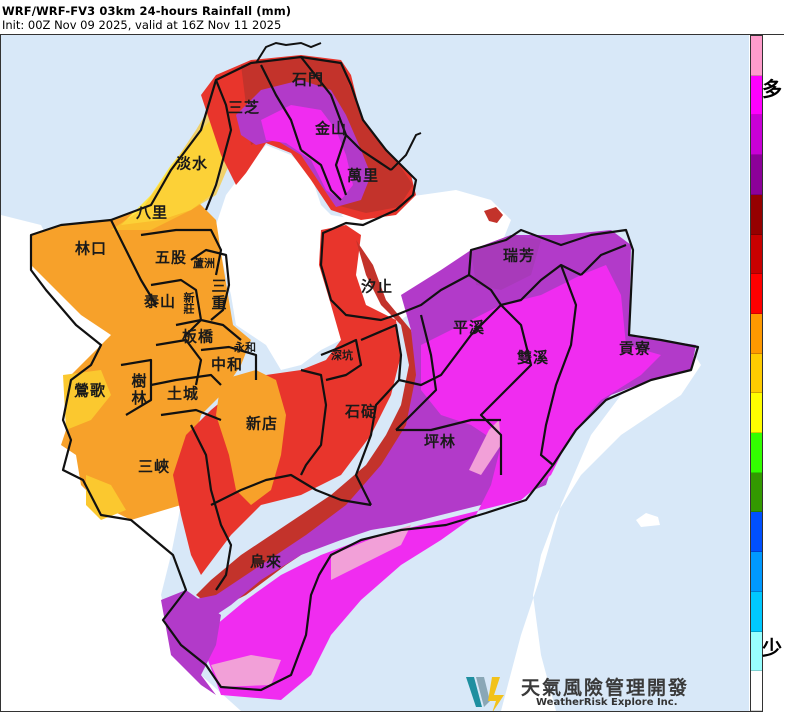 This screenshot has height=713, width=800. What do you see at coordinates (469, 327) in the screenshot?
I see `district-label: 平溪` at bounding box center [469, 327].